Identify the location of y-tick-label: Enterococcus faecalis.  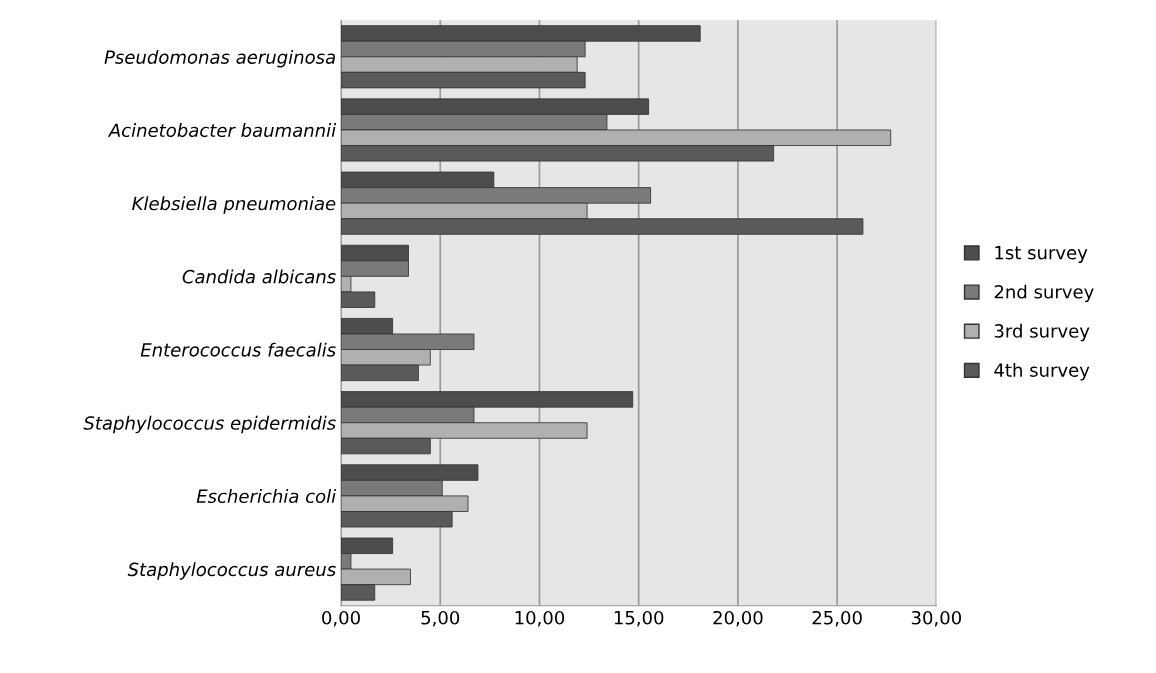
(238, 349).